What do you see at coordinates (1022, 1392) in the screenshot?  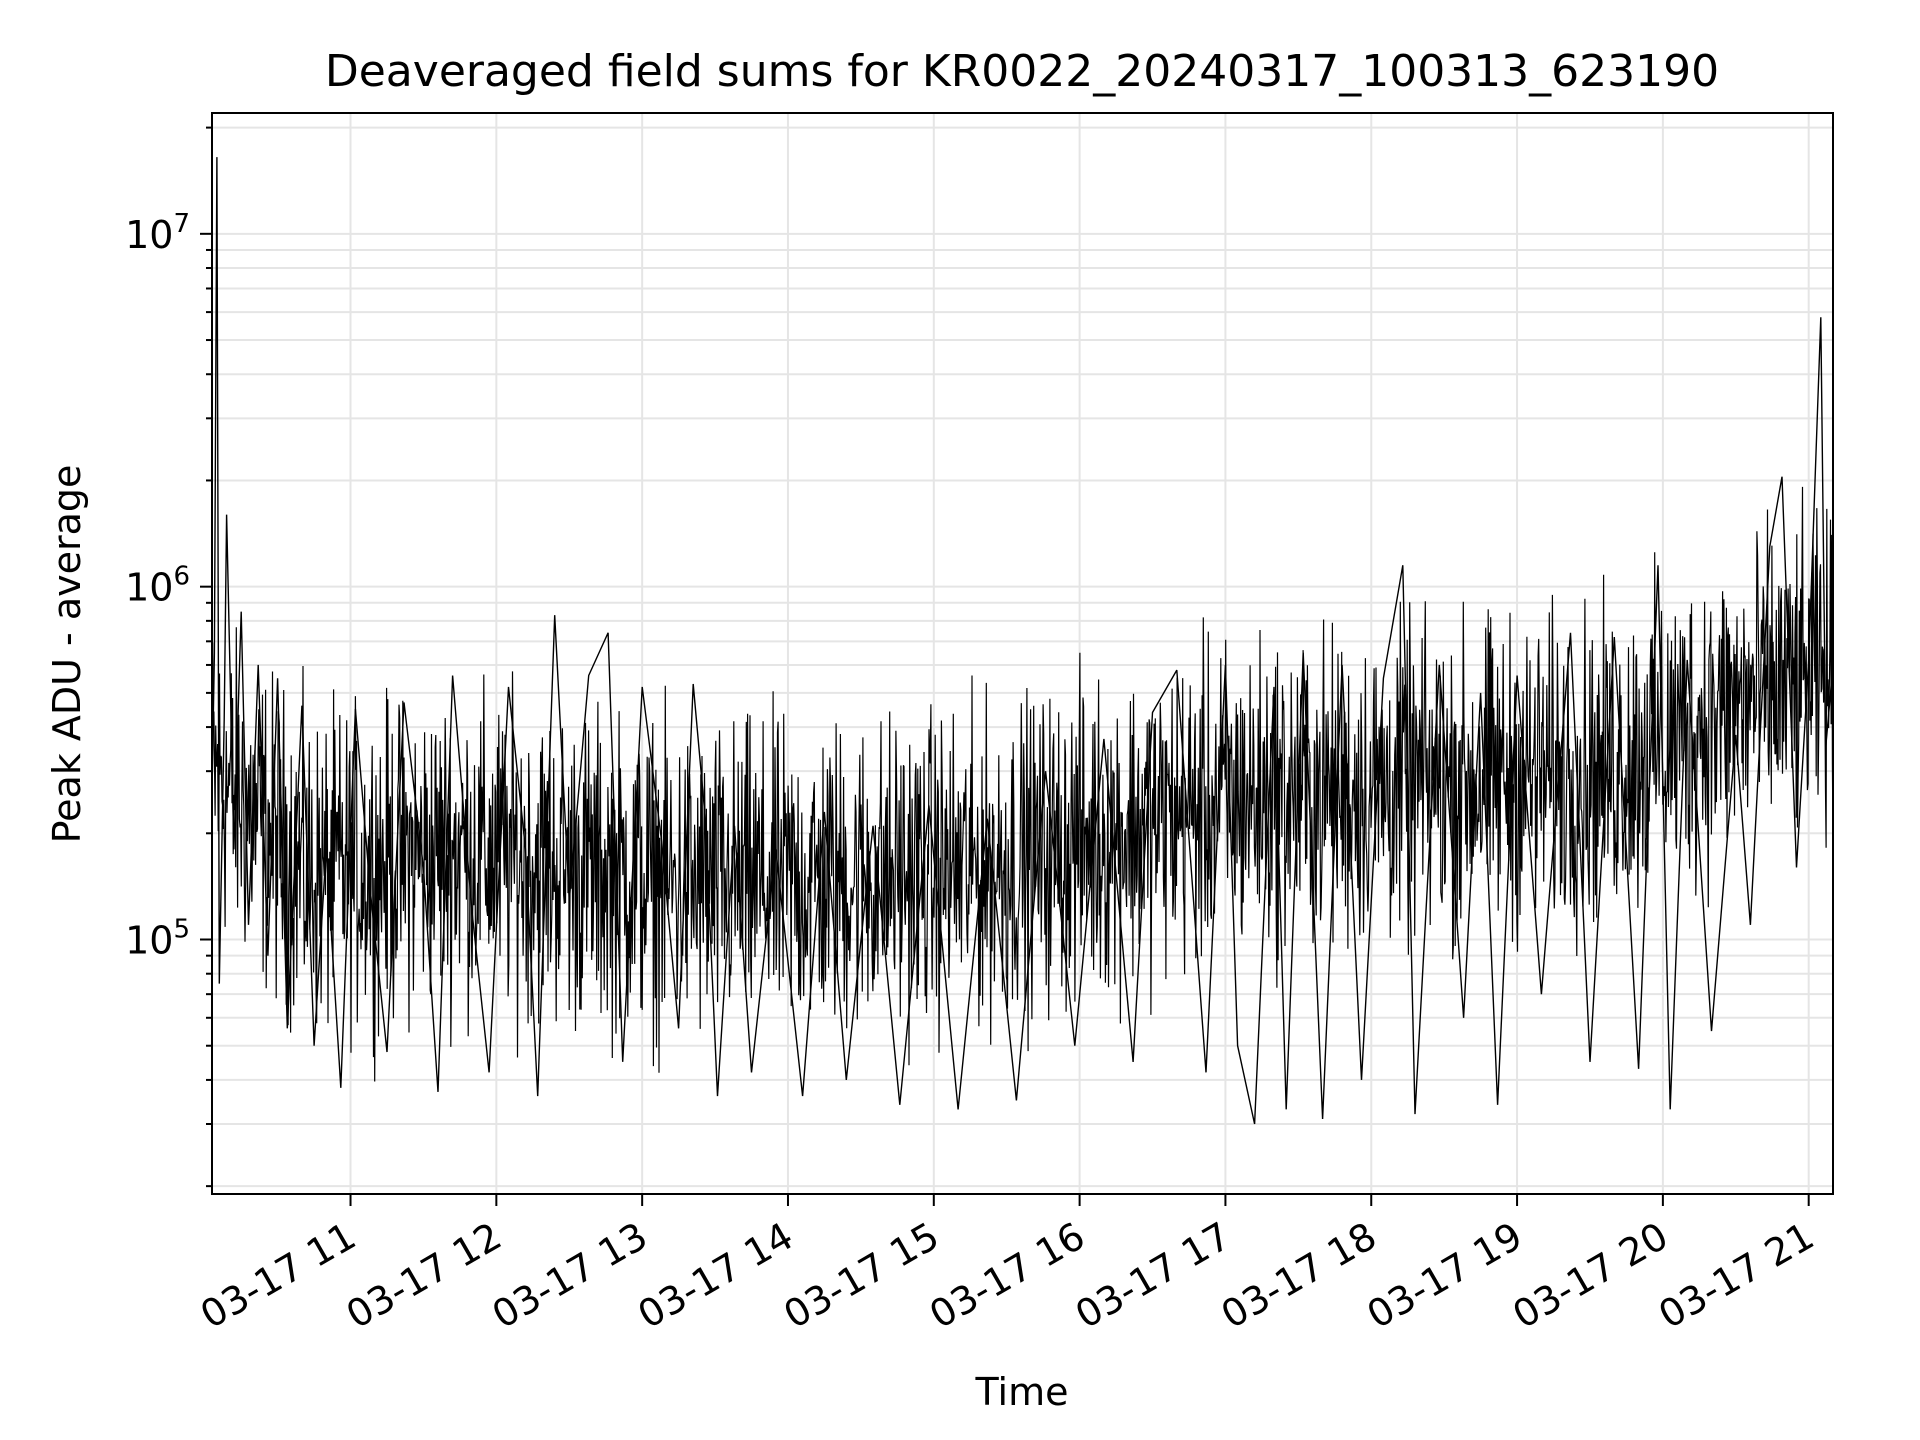 I see `x-axis-label: Time` at bounding box center [1022, 1392].